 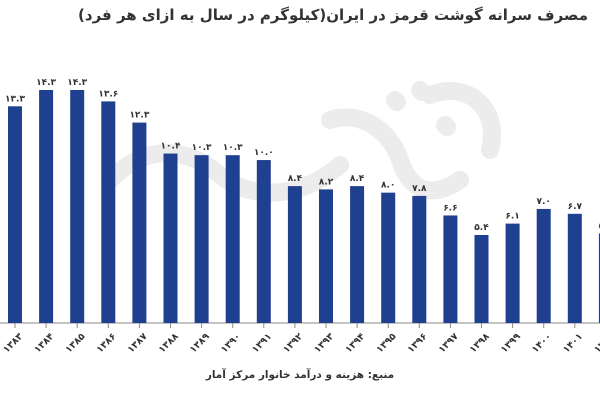 What do you see at coordinates (481, 228) in the screenshot?
I see `data-label: ۵.۴` at bounding box center [481, 228].